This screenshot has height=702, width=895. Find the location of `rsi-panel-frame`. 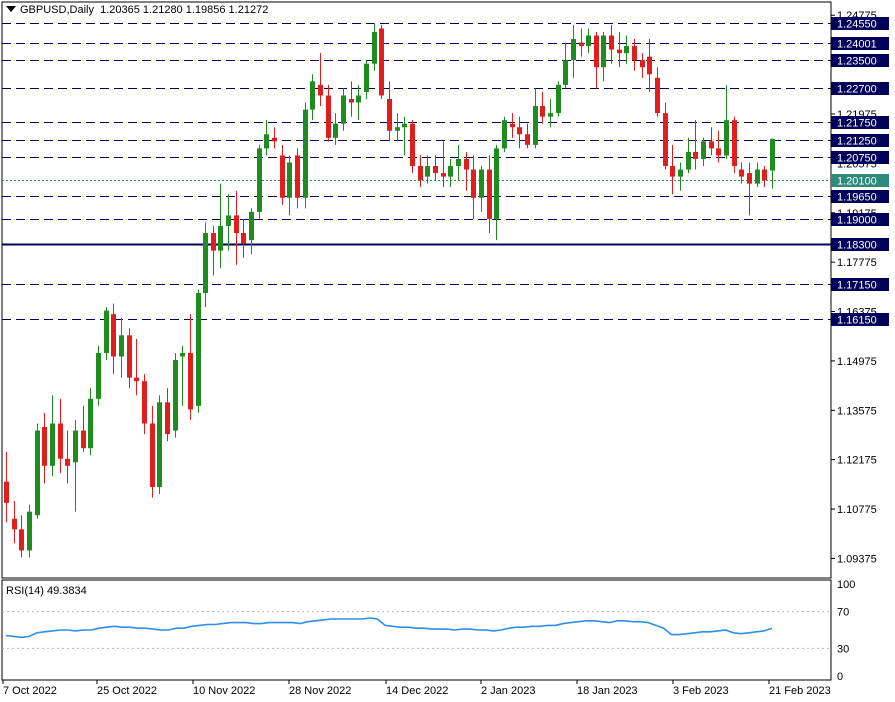

rsi-panel-frame is located at coordinates (416, 630).